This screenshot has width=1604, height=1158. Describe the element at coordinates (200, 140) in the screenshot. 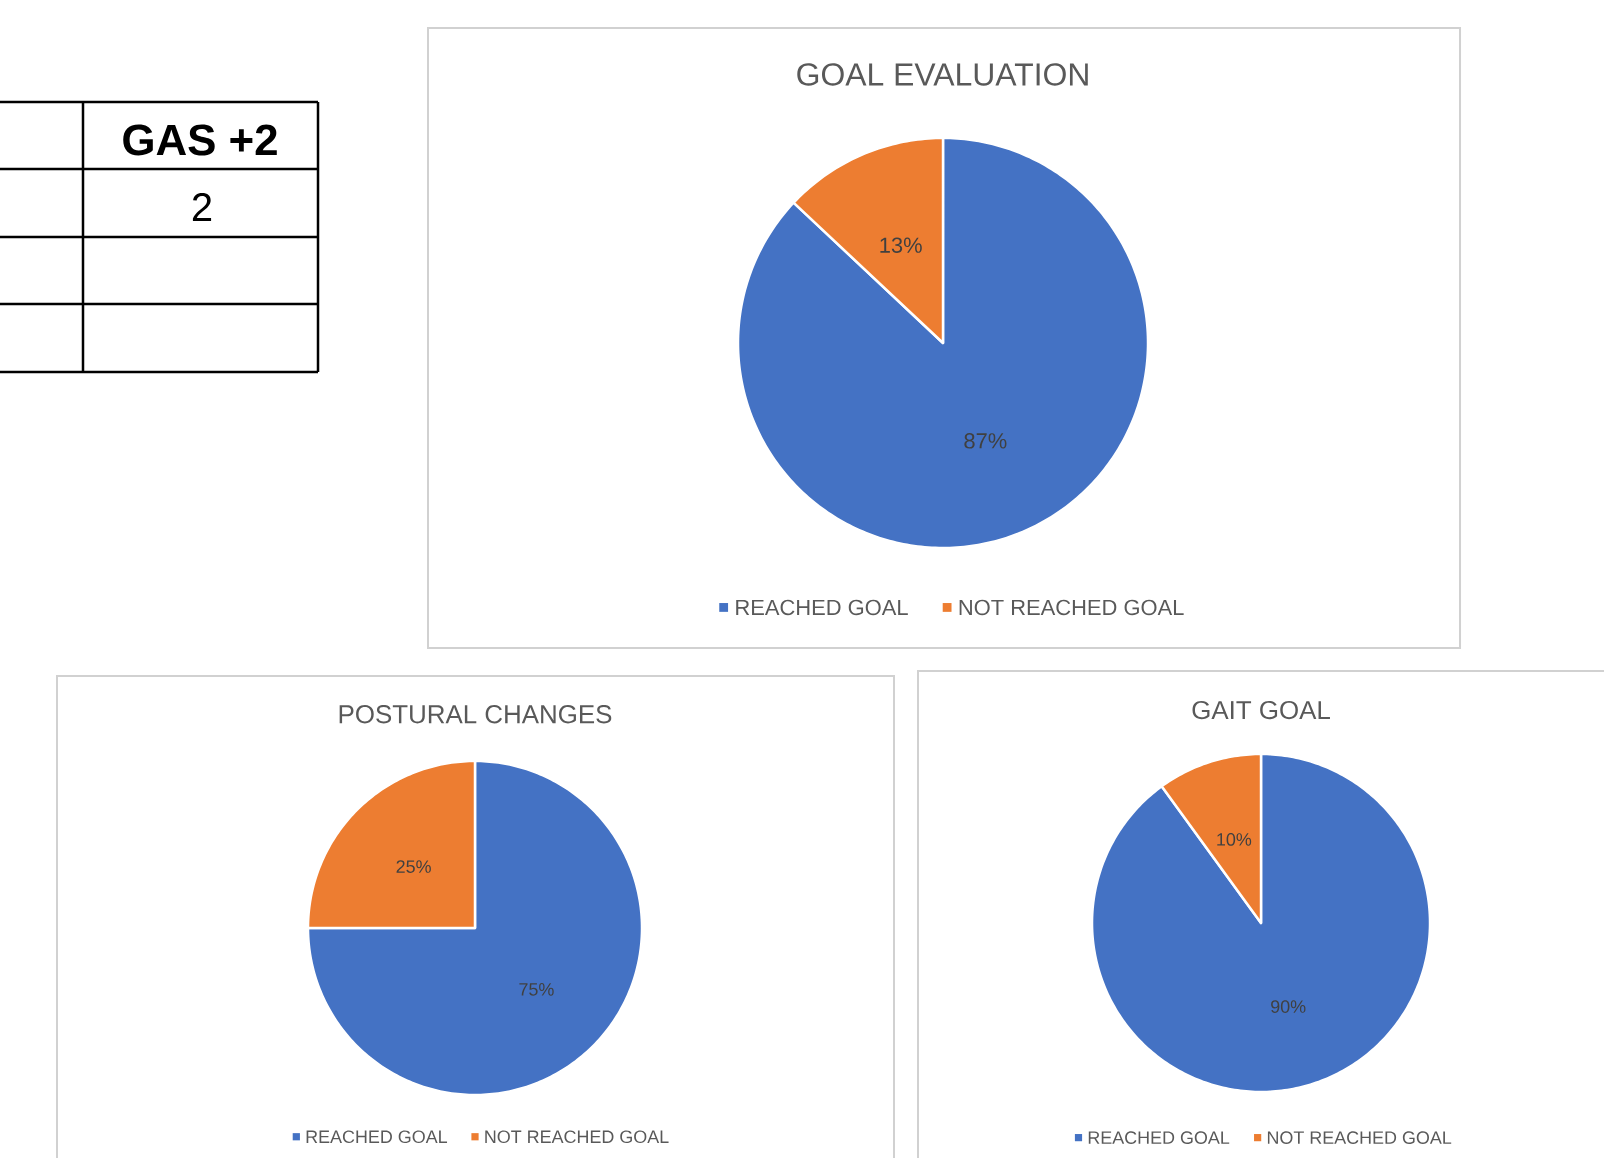

I see `text: GAS +2` at that location.